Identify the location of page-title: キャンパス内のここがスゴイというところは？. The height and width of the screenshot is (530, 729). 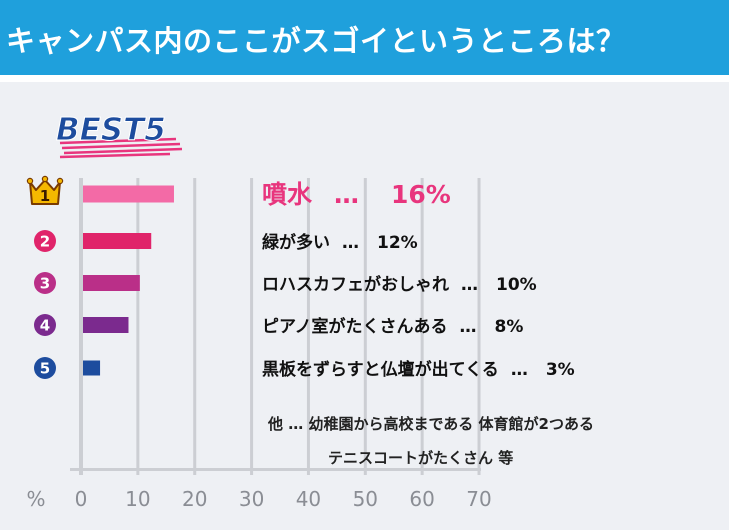
(316, 41).